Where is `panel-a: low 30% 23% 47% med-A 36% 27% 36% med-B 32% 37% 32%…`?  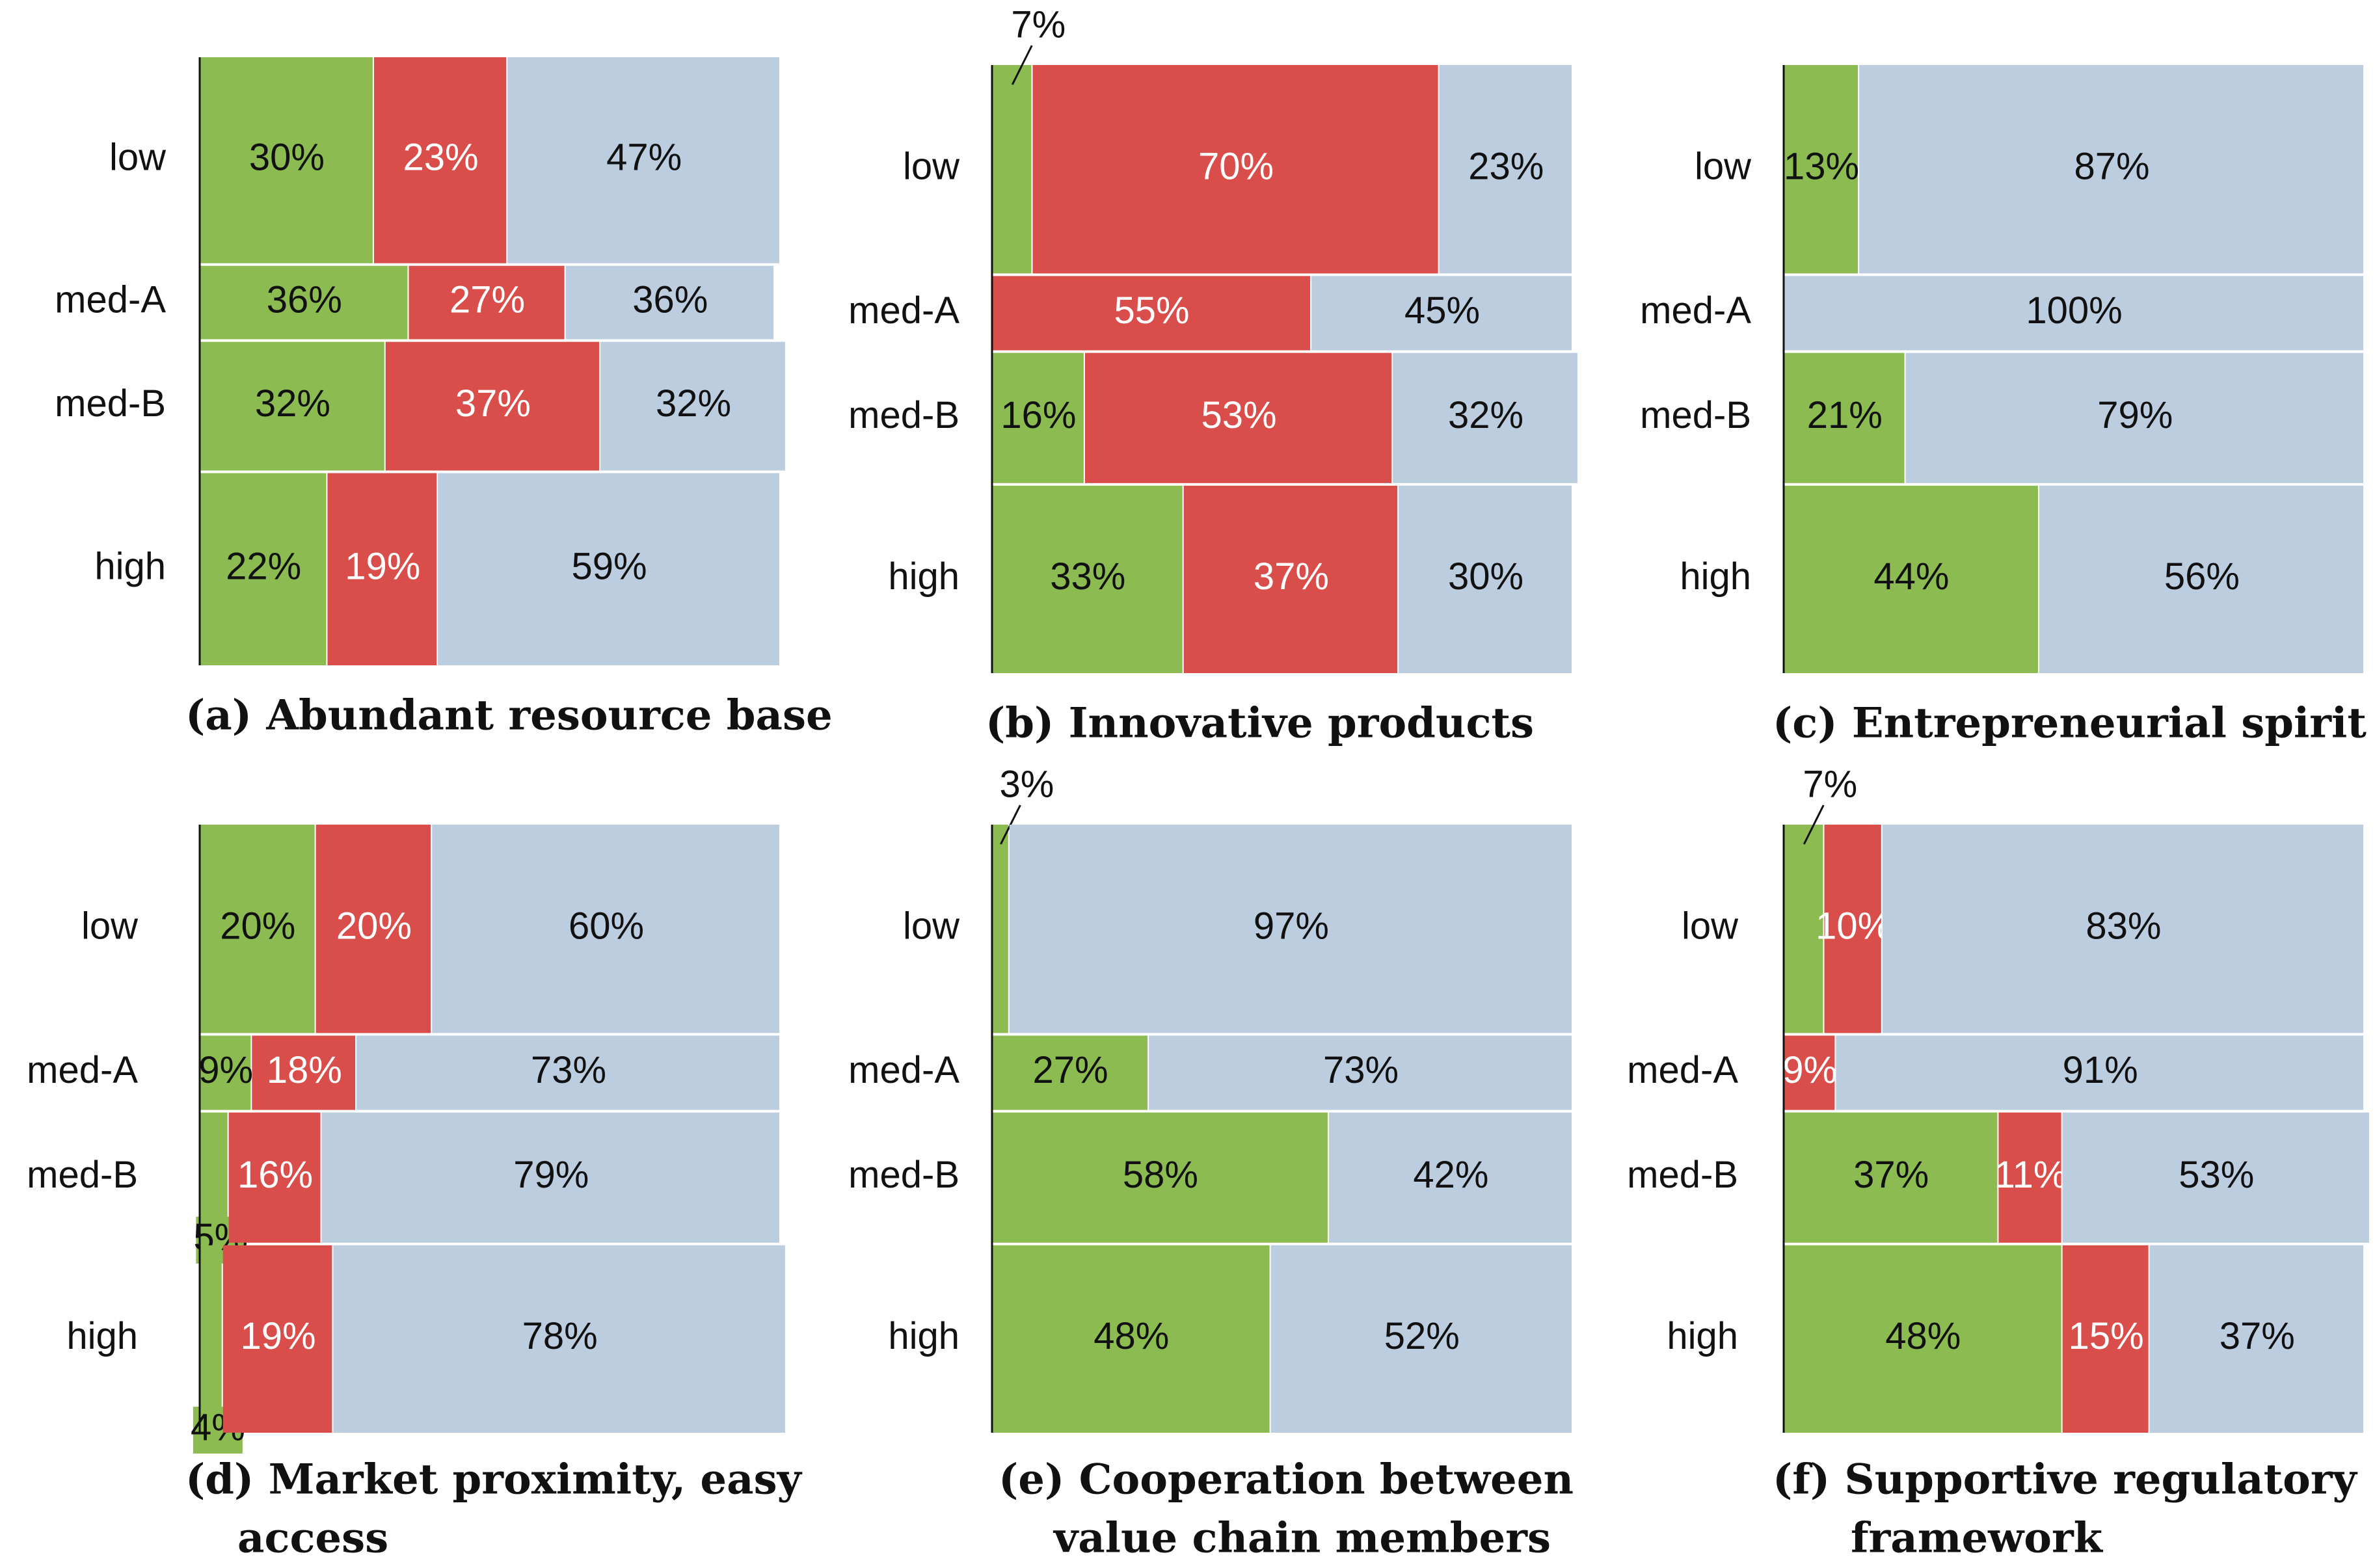 panel-a: low 30% 23% 47% med-A 36% 27% 36% med-B 32% 37% 32%… is located at coordinates (444, 398).